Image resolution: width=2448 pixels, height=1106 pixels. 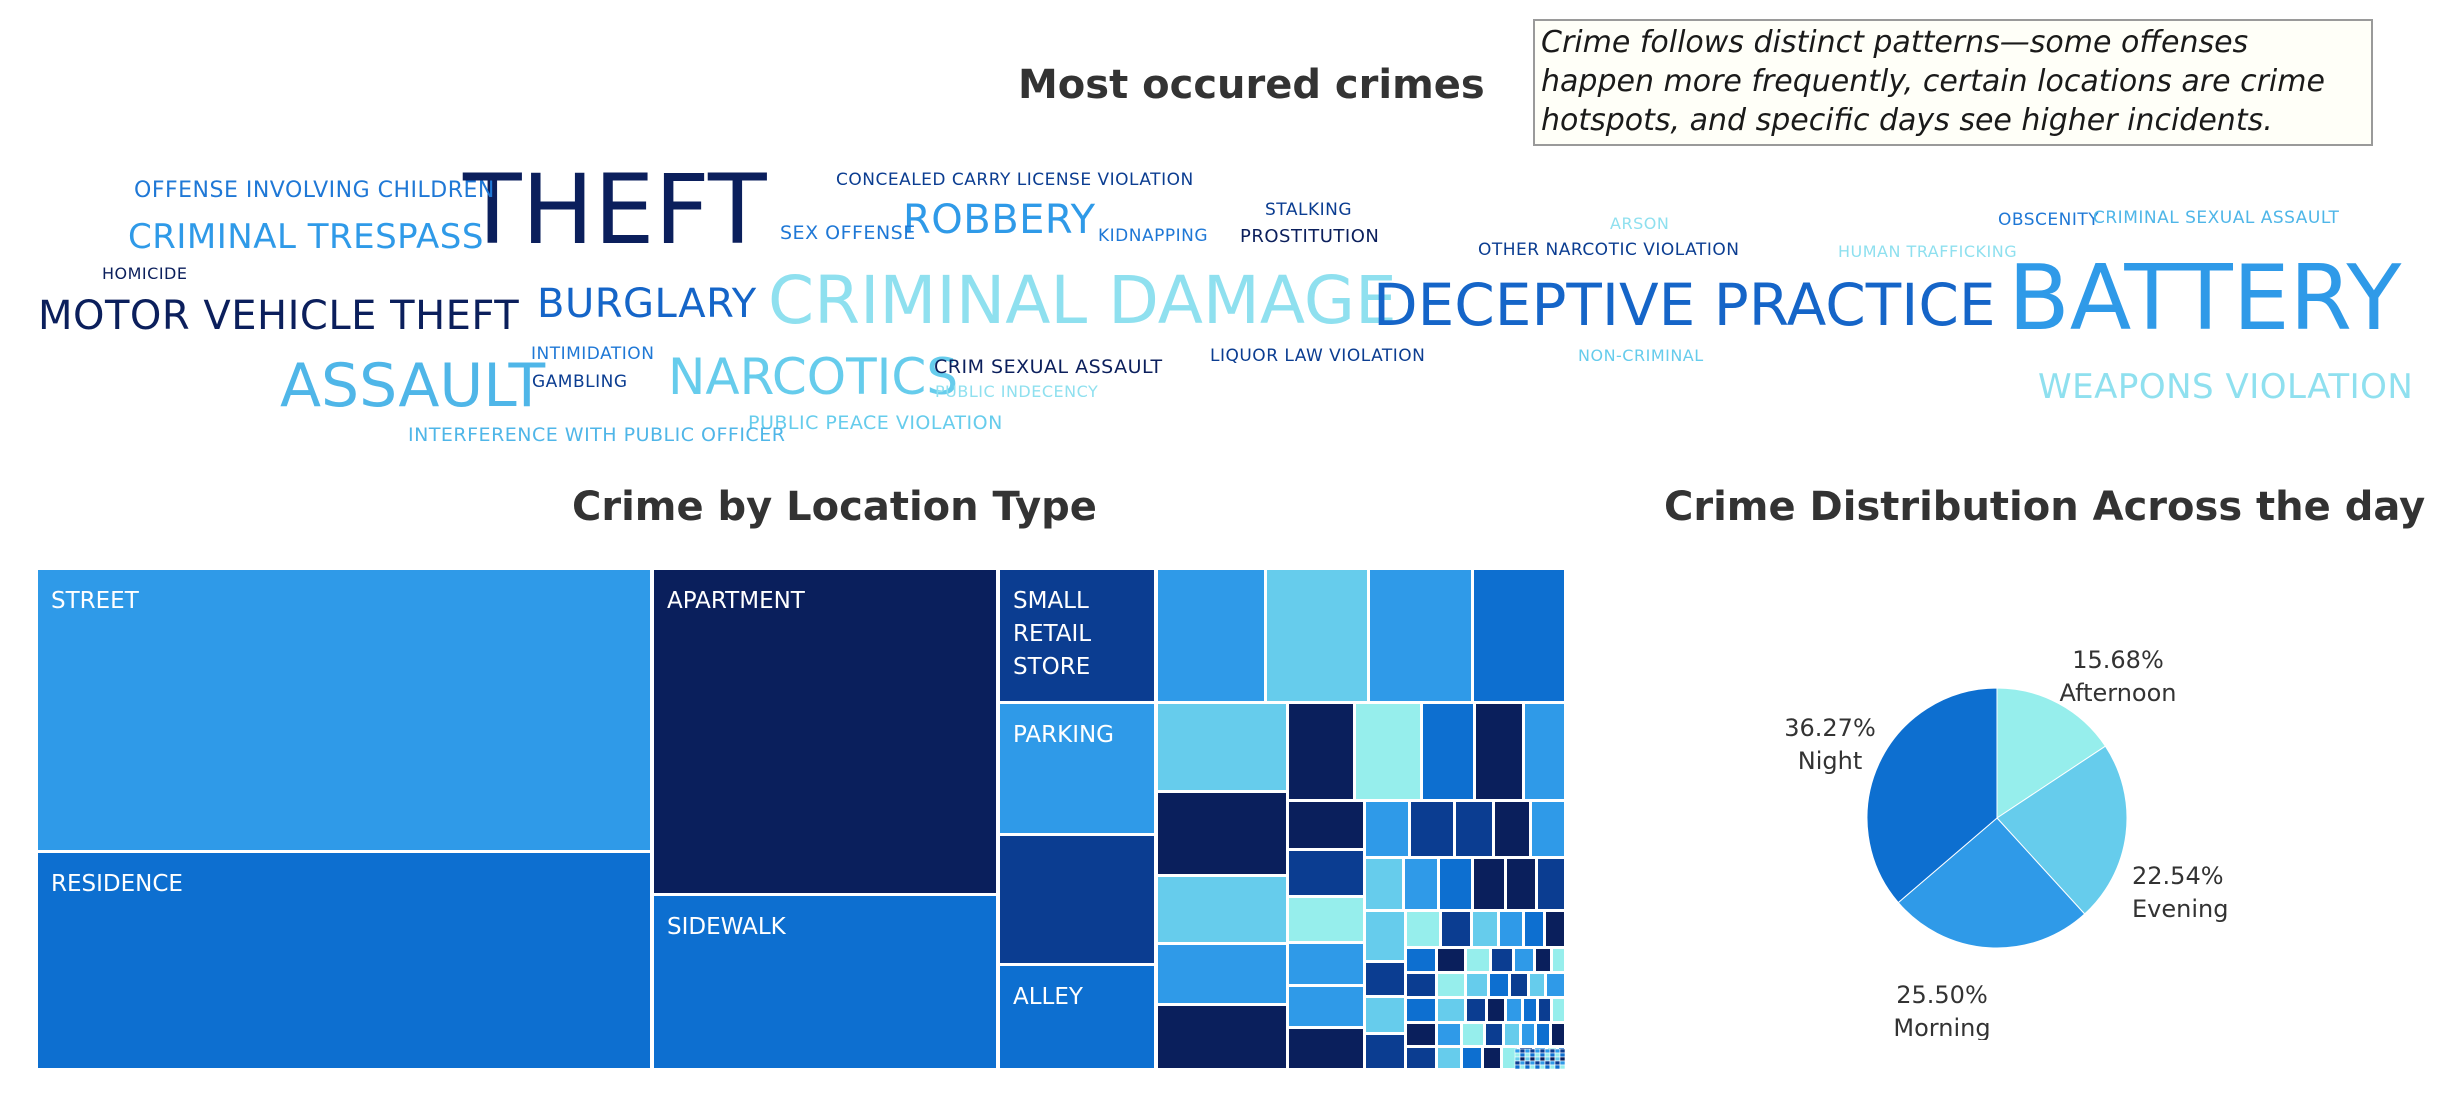 What do you see at coordinates (2062, 830) in the screenshot?
I see `pie-slice` at bounding box center [2062, 830].